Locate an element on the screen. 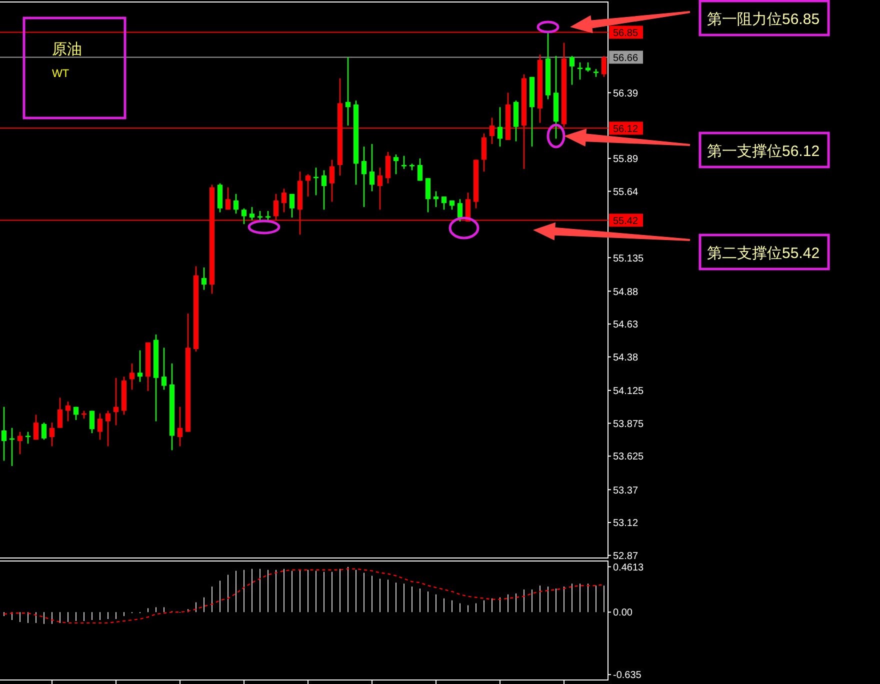  y-tick-label: 55.135 is located at coordinates (628, 258).